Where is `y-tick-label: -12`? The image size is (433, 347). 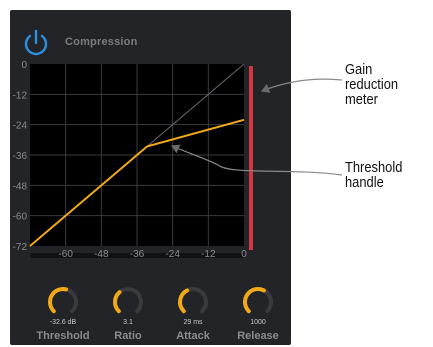
y-tick-label: -12 is located at coordinates (20, 95).